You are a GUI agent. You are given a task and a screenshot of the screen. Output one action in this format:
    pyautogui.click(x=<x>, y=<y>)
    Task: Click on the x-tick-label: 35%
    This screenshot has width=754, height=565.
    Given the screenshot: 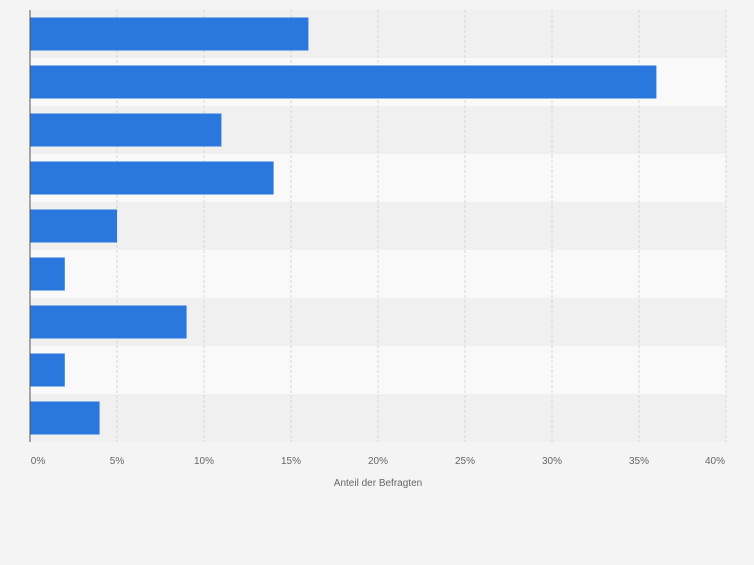 What is the action you would take?
    pyautogui.click(x=639, y=461)
    